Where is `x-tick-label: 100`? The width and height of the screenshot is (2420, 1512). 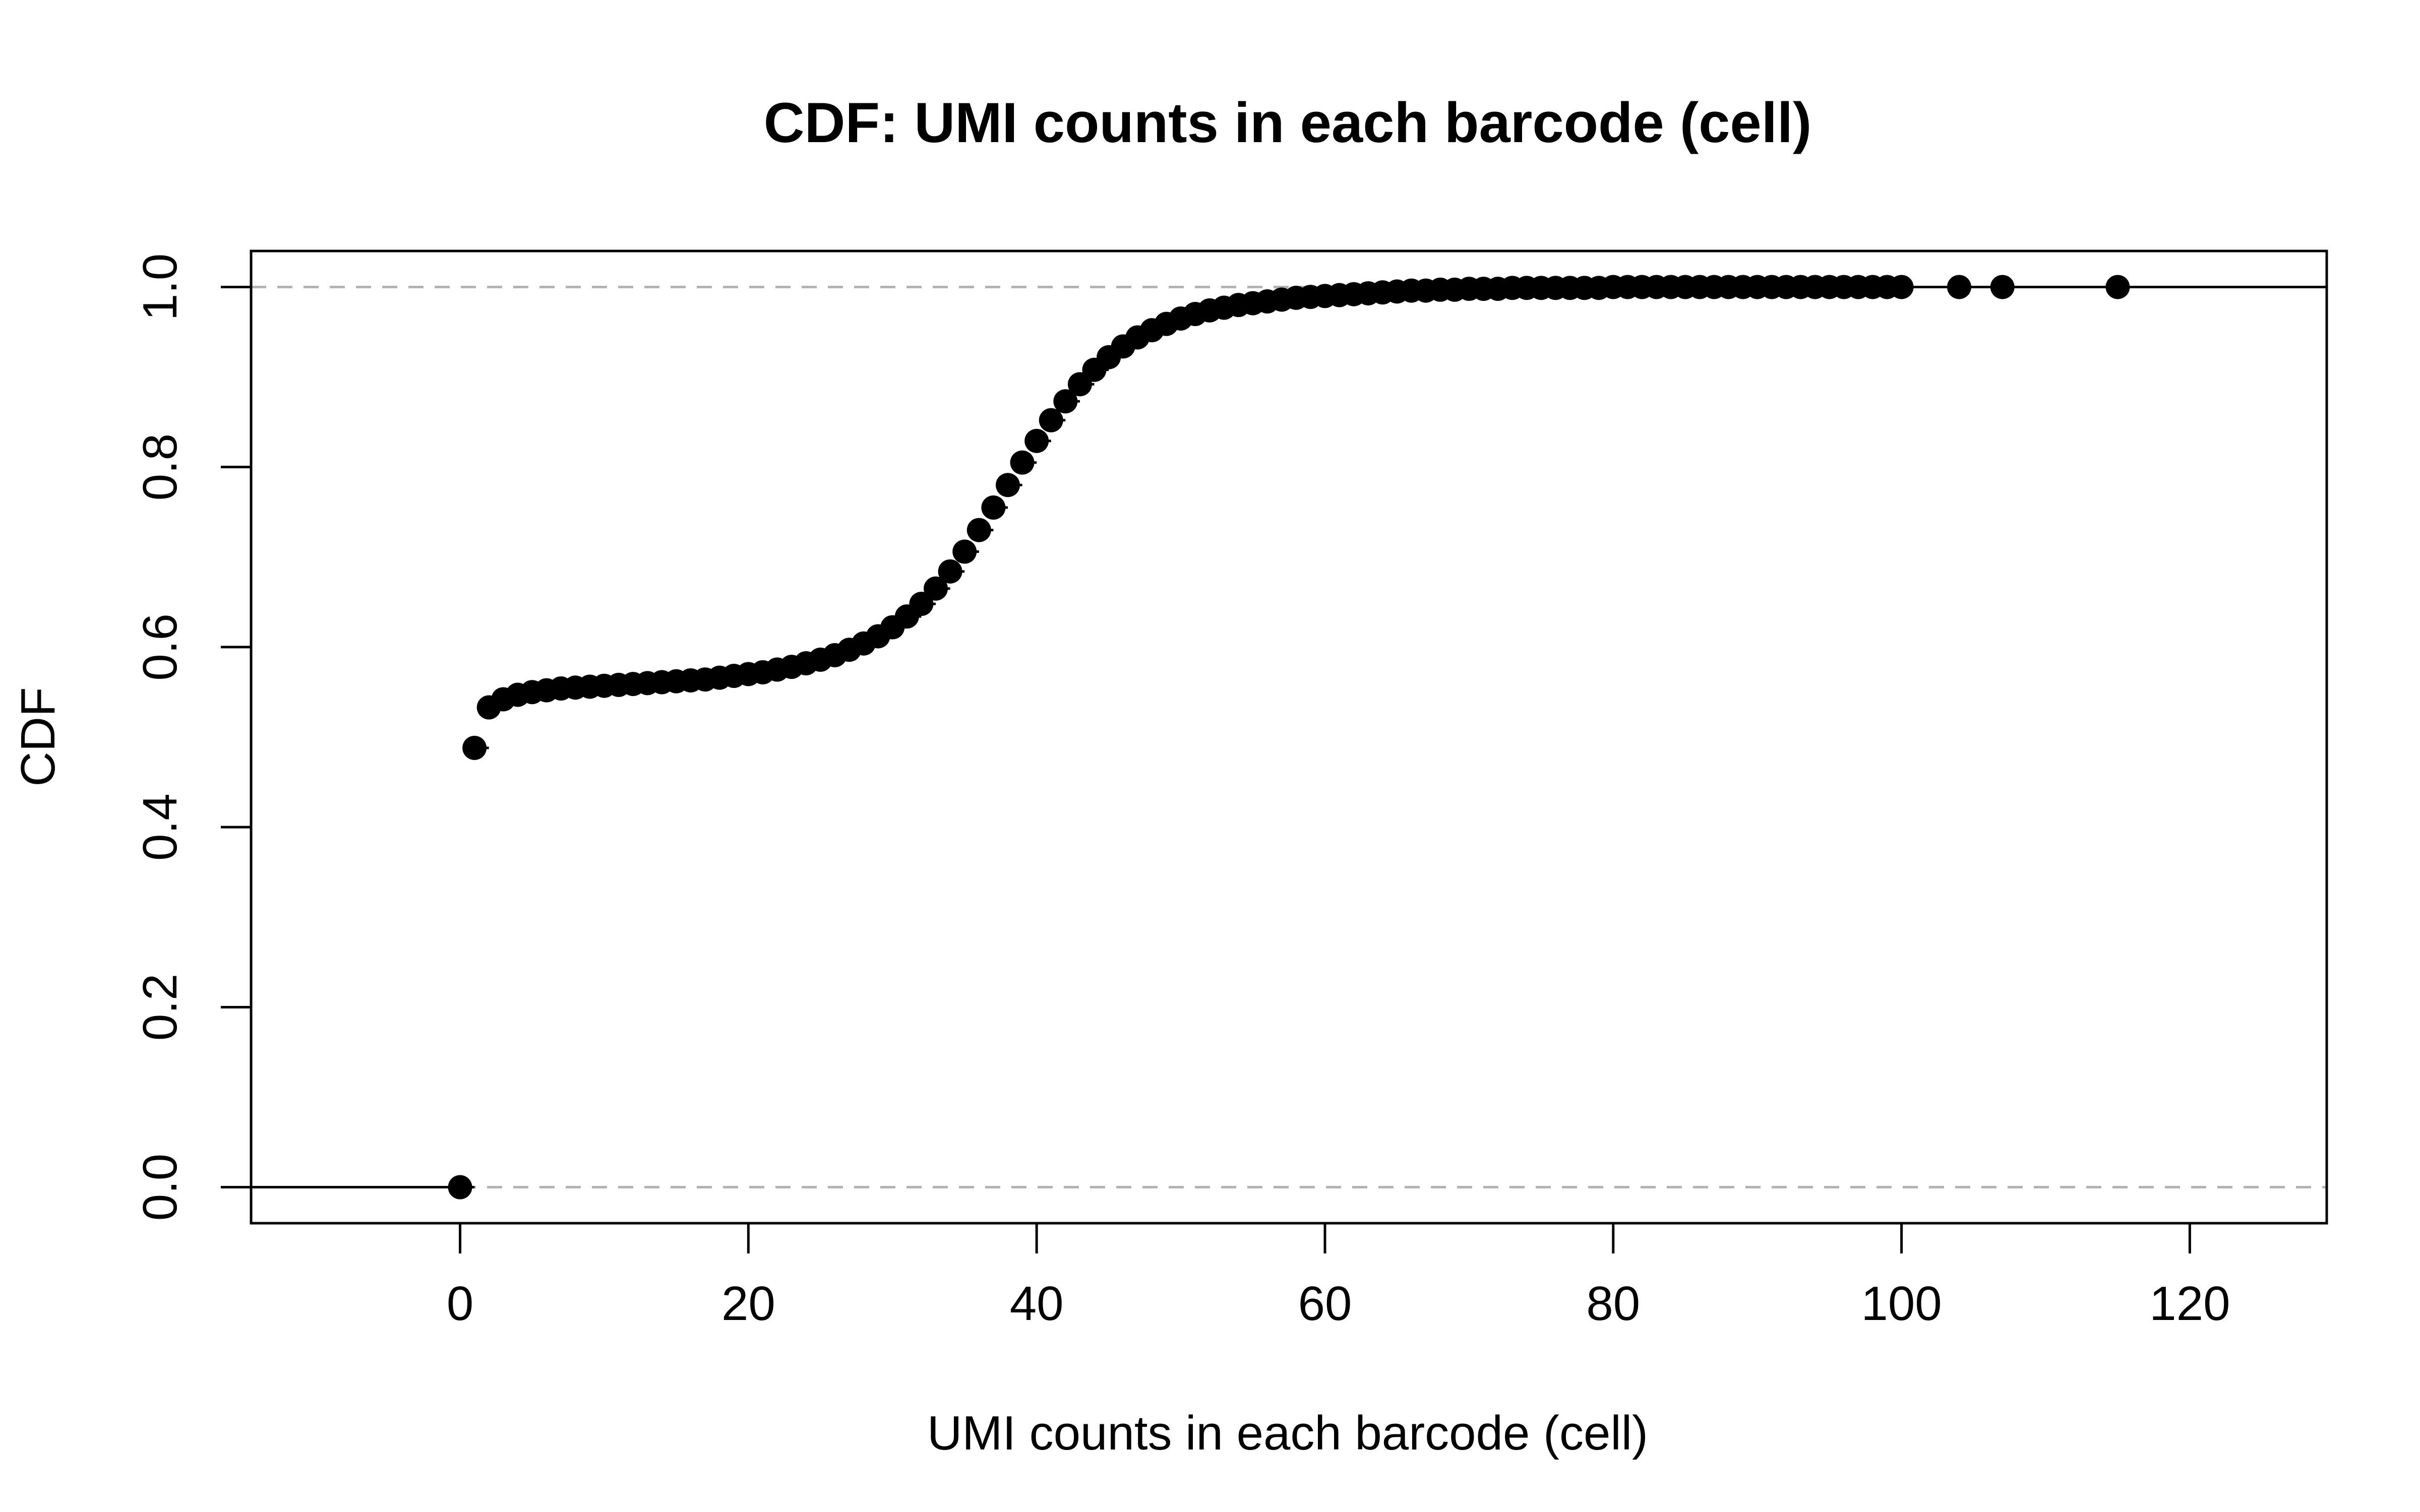 x-tick-label: 100 is located at coordinates (1901, 1304).